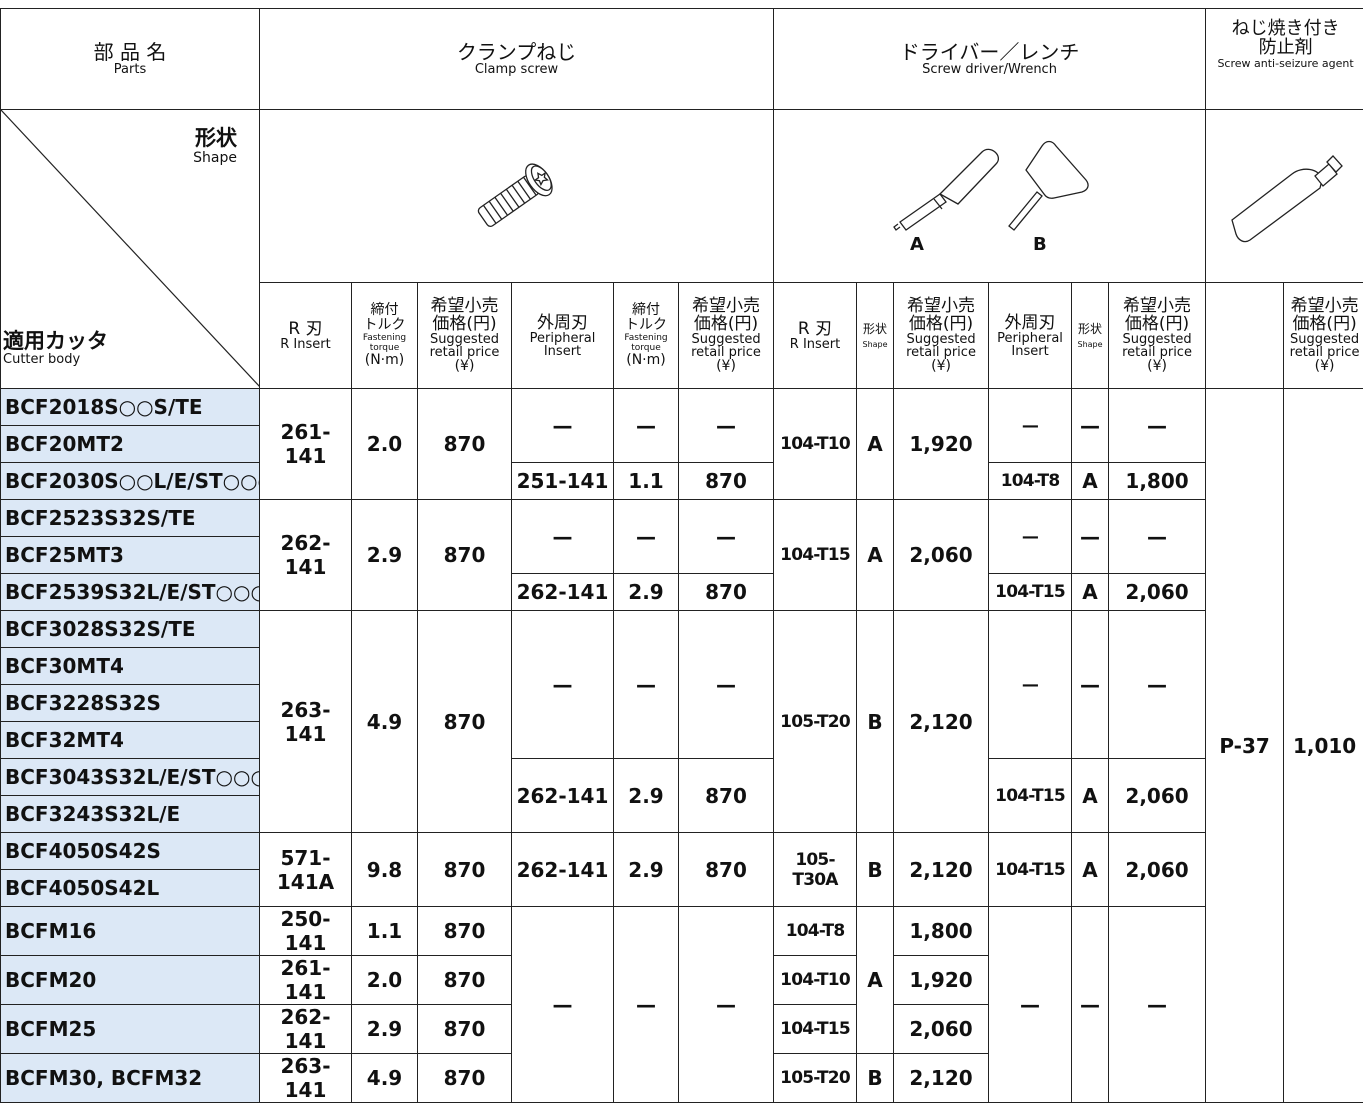  Describe the element at coordinates (385, 870) in the screenshot. I see `data-cell: 9.8` at that location.